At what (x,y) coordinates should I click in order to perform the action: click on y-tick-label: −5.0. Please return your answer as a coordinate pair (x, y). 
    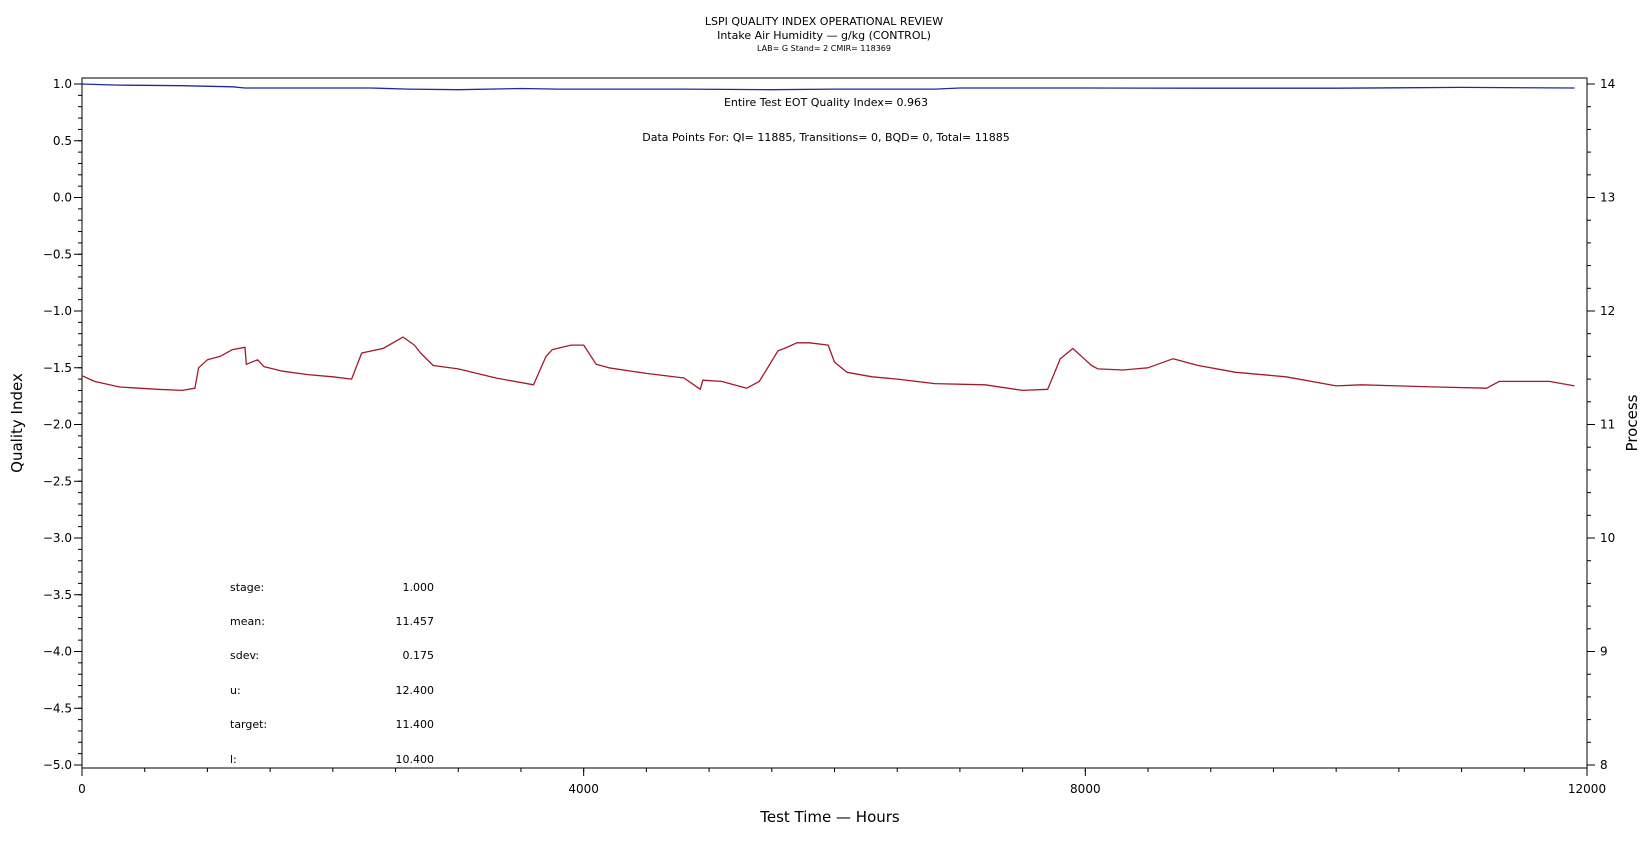
    Looking at the image, I should click on (57, 765).